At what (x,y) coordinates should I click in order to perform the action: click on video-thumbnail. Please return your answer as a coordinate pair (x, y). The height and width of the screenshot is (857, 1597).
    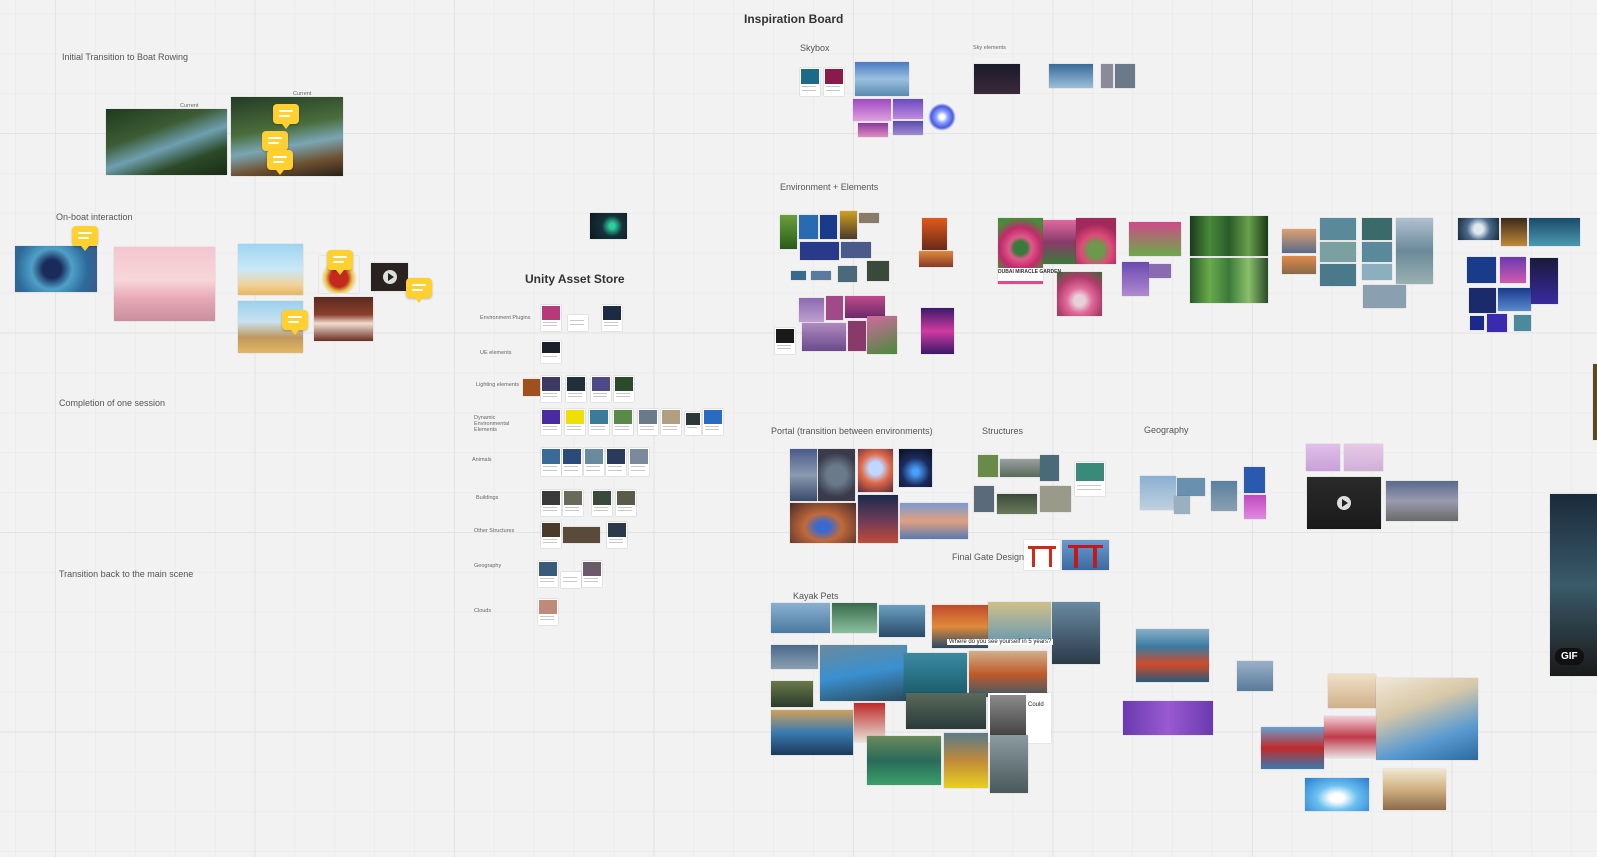
    Looking at the image, I should click on (389, 277).